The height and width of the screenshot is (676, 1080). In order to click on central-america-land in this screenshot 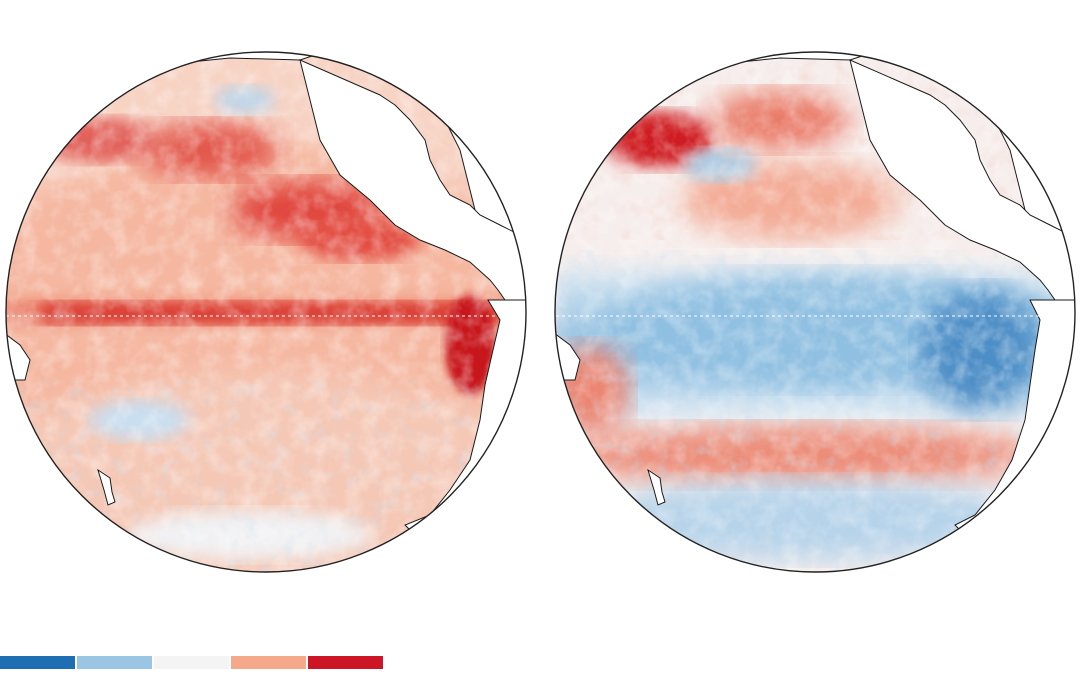, I will do `click(412, 180)`.